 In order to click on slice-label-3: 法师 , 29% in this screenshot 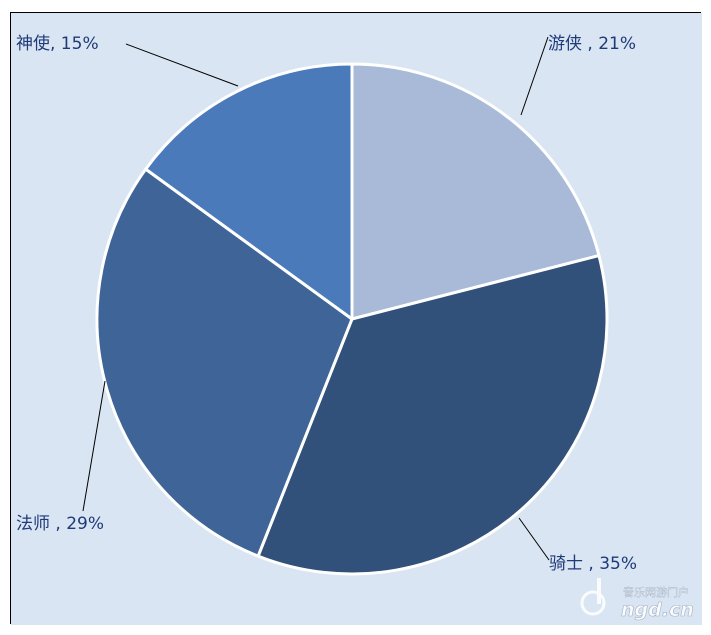, I will do `click(60, 524)`.